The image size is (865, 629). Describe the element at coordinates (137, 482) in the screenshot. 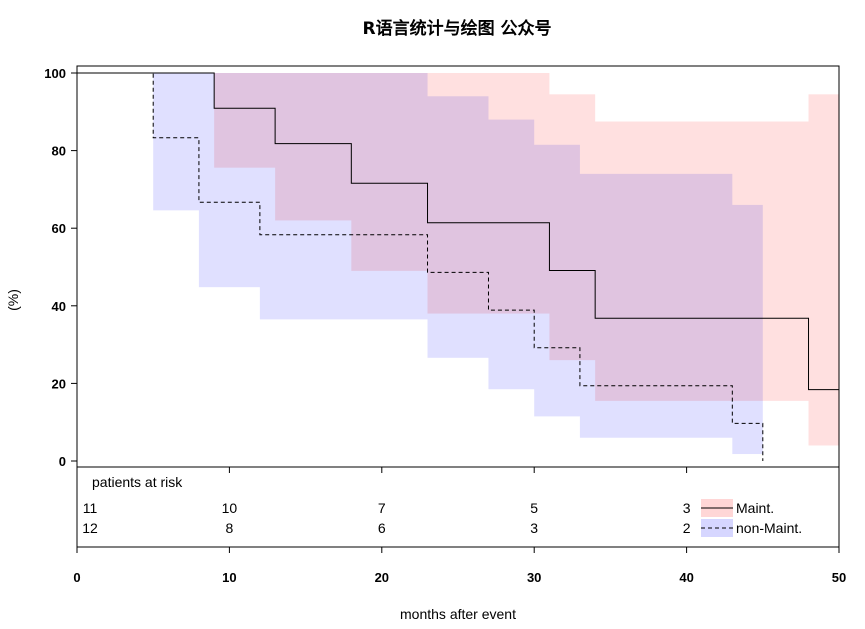

I see `risk-table-title: patients at risk` at that location.